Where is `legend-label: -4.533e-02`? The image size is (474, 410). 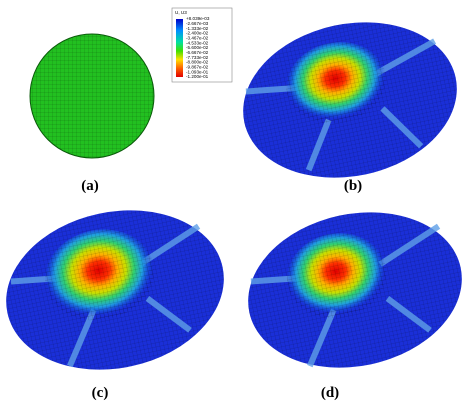 legend-label: -4.533e-02 is located at coordinates (197, 42).